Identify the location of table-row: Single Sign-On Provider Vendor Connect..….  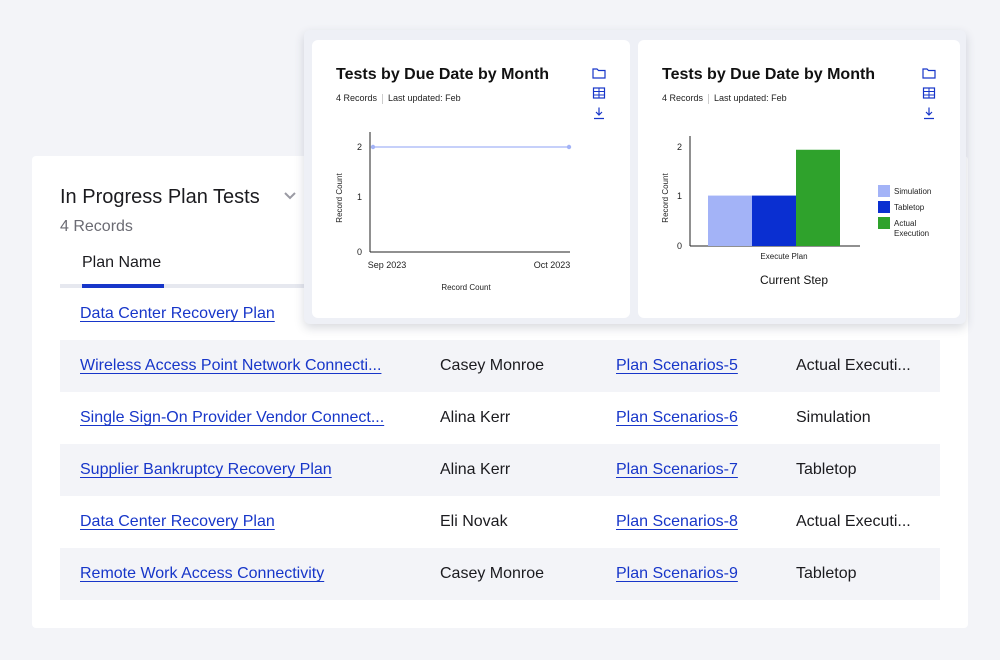
(500, 418).